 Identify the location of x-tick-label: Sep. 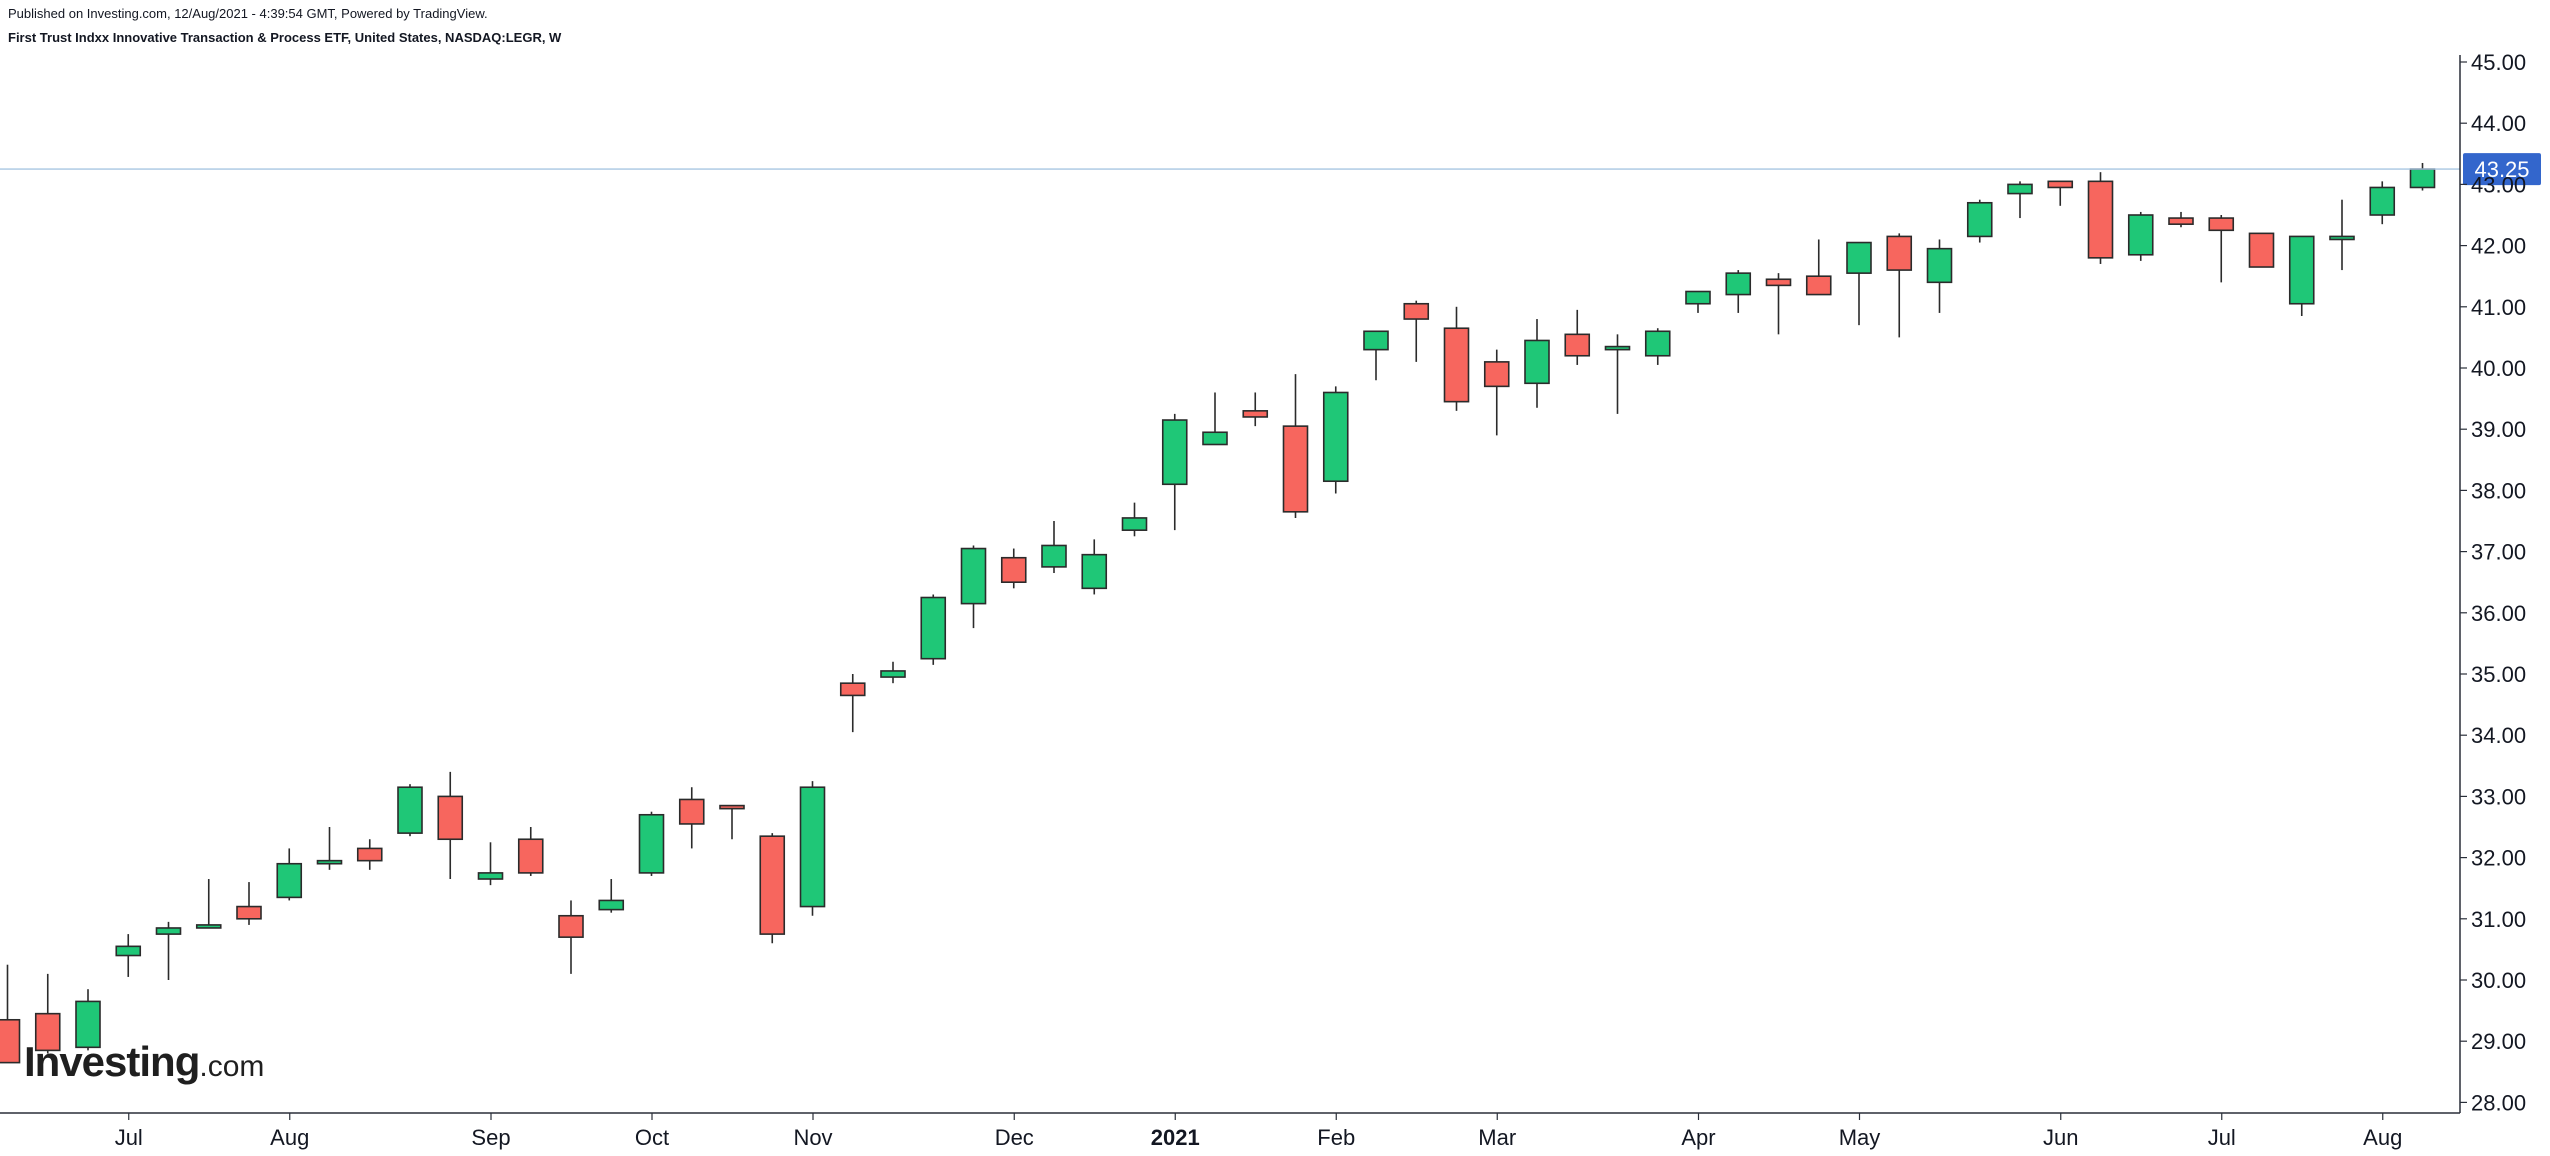
(490, 1137).